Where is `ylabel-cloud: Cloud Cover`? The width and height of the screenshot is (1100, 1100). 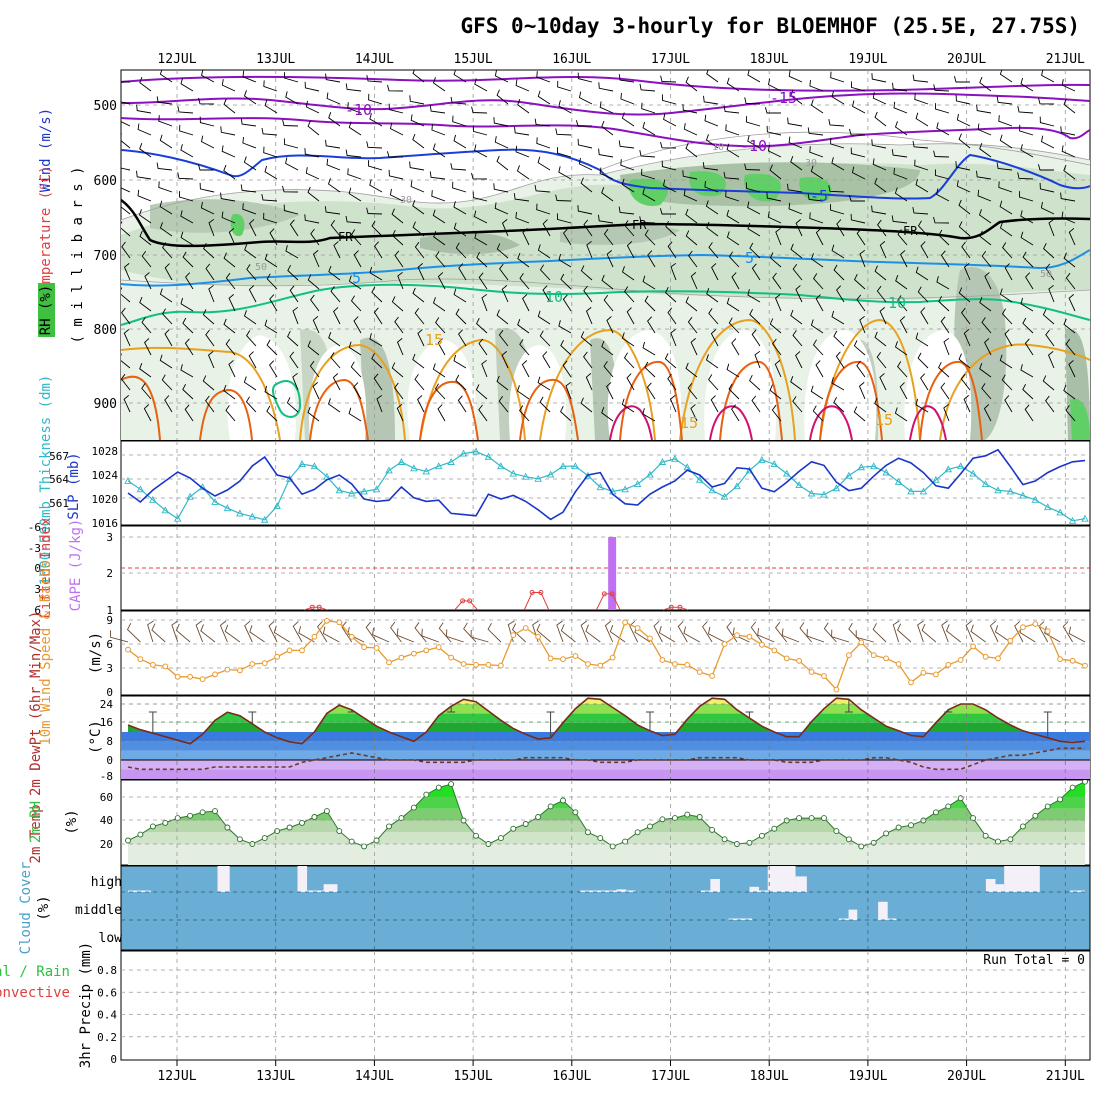 ylabel-cloud: Cloud Cover is located at coordinates (26, 908).